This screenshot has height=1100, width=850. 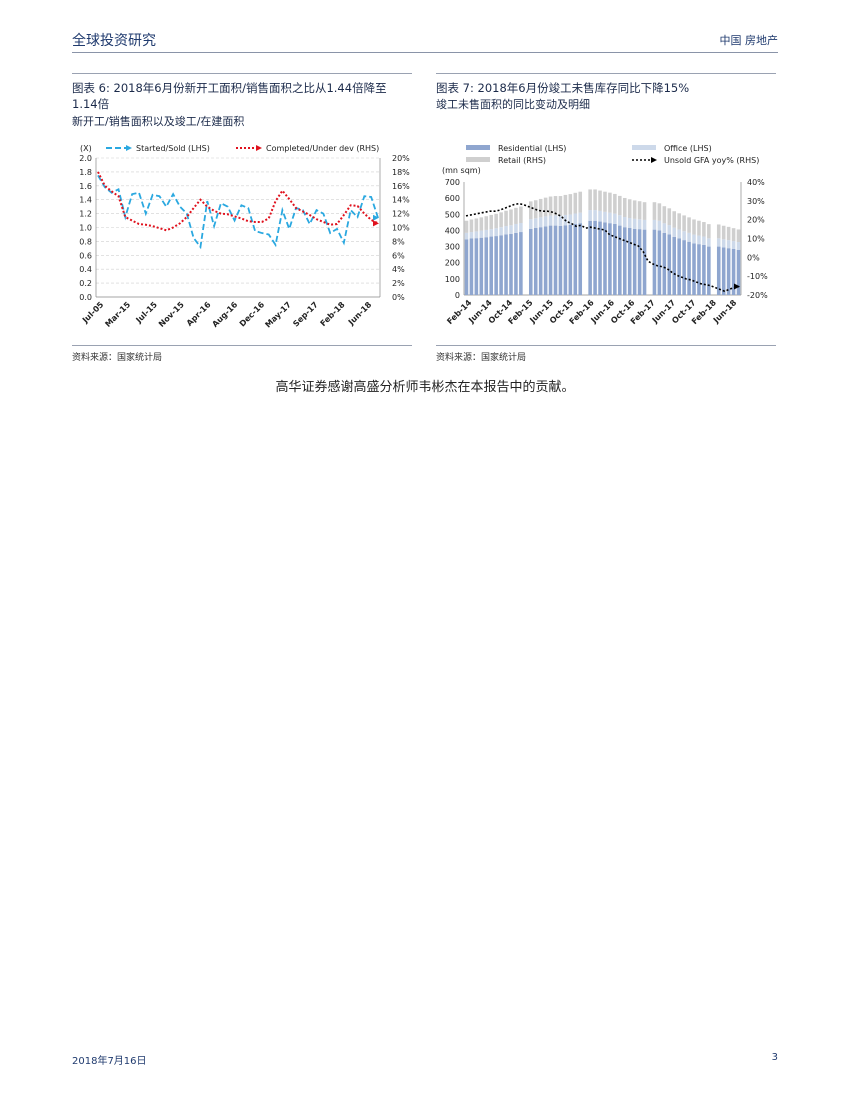 I want to click on y-tick-label-left: 1.4, so click(x=85, y=200).